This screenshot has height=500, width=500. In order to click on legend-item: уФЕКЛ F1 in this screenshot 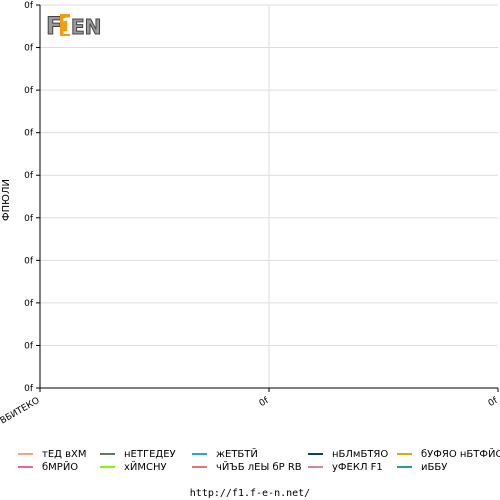, I will do `click(345, 467)`.